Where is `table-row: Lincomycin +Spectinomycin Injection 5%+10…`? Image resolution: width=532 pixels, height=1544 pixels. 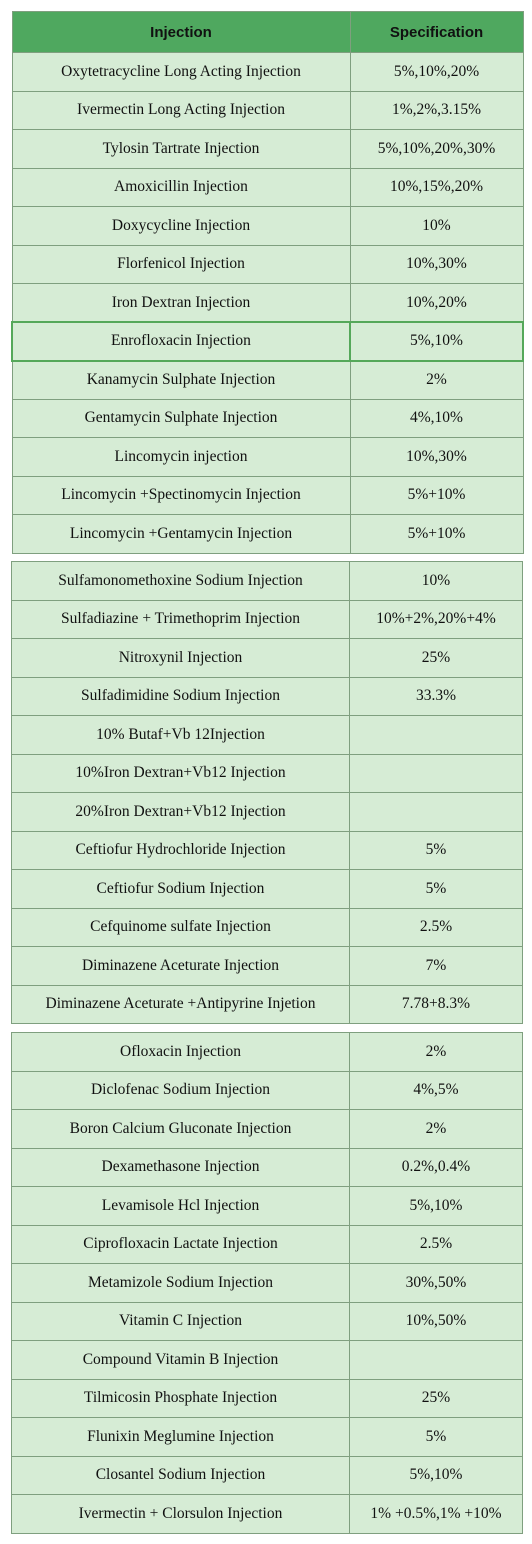 table-row: Lincomycin +Spectinomycin Injection 5%+10… is located at coordinates (267, 495).